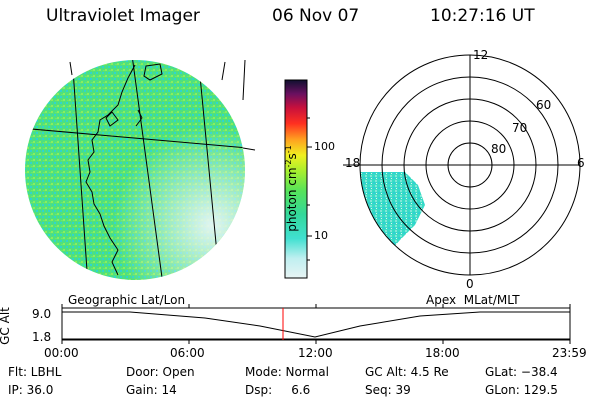 The image size is (600, 400). Describe the element at coordinates (481, 55) in the screenshot. I see `mlt-label-12: 12` at that location.